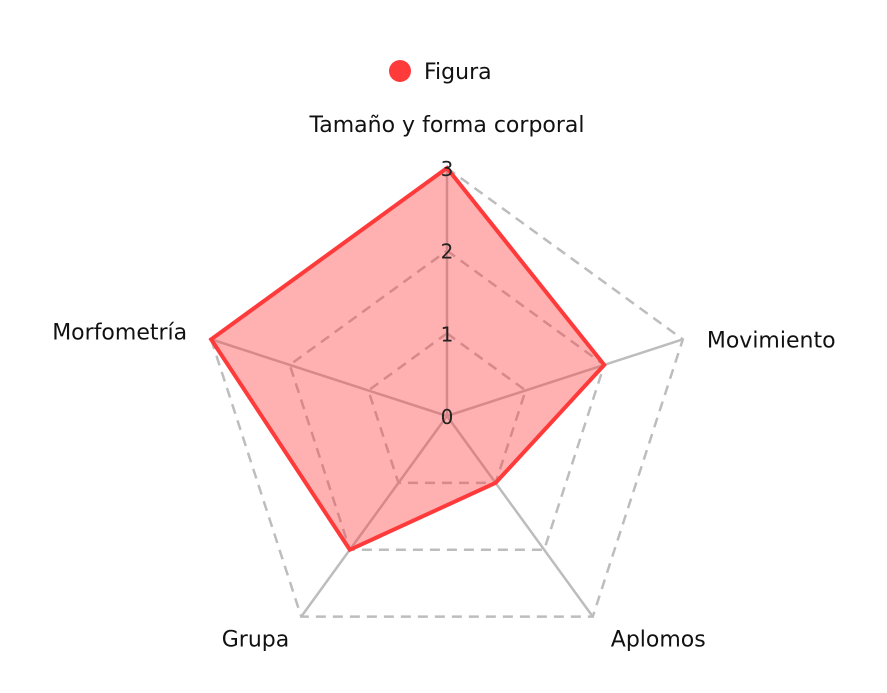  I want to click on tick-label-2: 2, so click(447, 252).